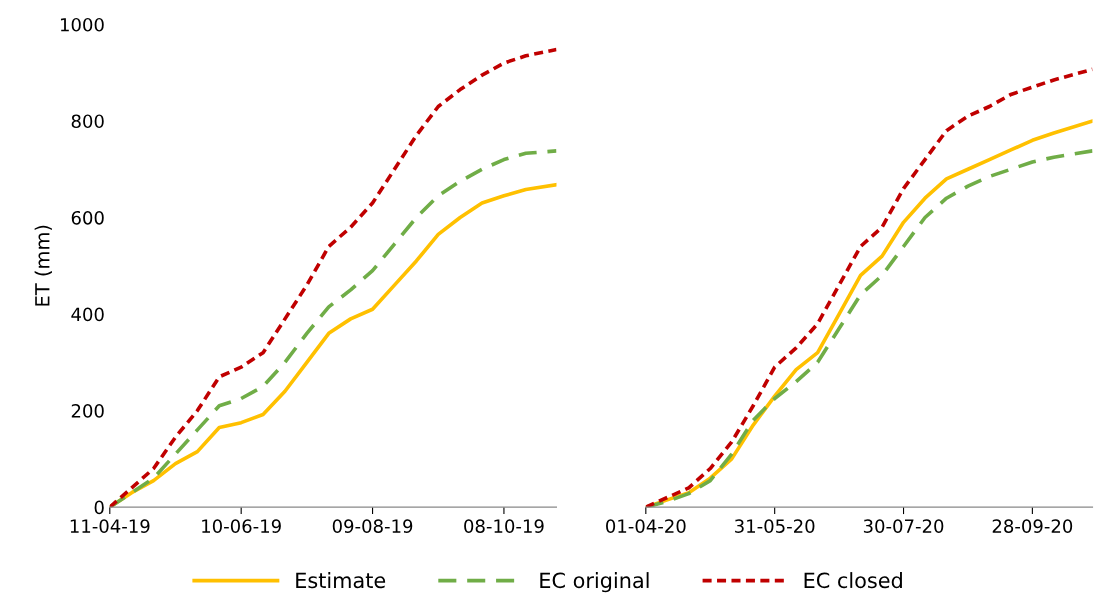 The height and width of the screenshot is (611, 1098). I want to click on x-tick-label: 08-10-19, so click(504, 526).